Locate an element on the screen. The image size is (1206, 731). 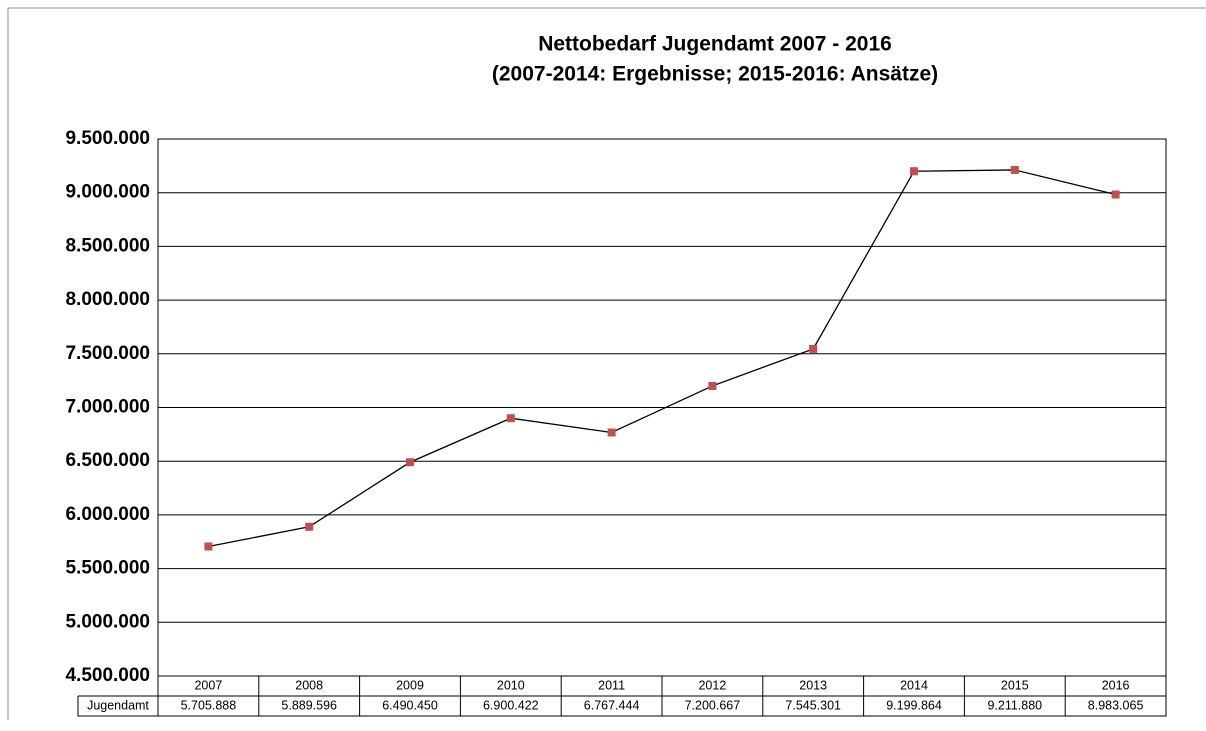
x-tick-label: 2008 is located at coordinates (309, 685).